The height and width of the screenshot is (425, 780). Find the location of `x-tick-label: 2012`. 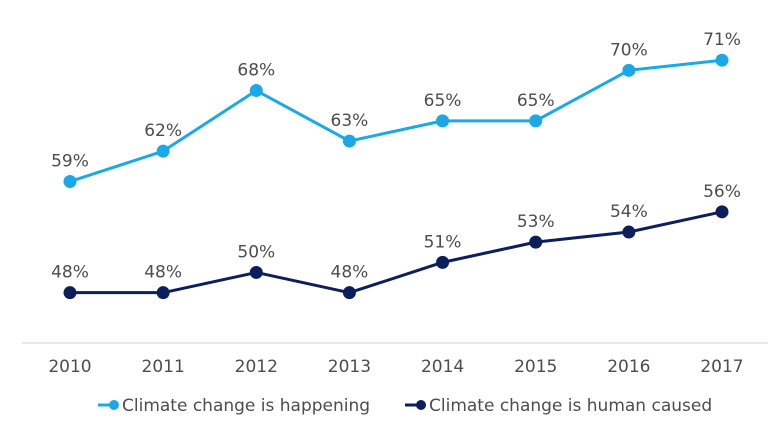

x-tick-label: 2012 is located at coordinates (256, 367).